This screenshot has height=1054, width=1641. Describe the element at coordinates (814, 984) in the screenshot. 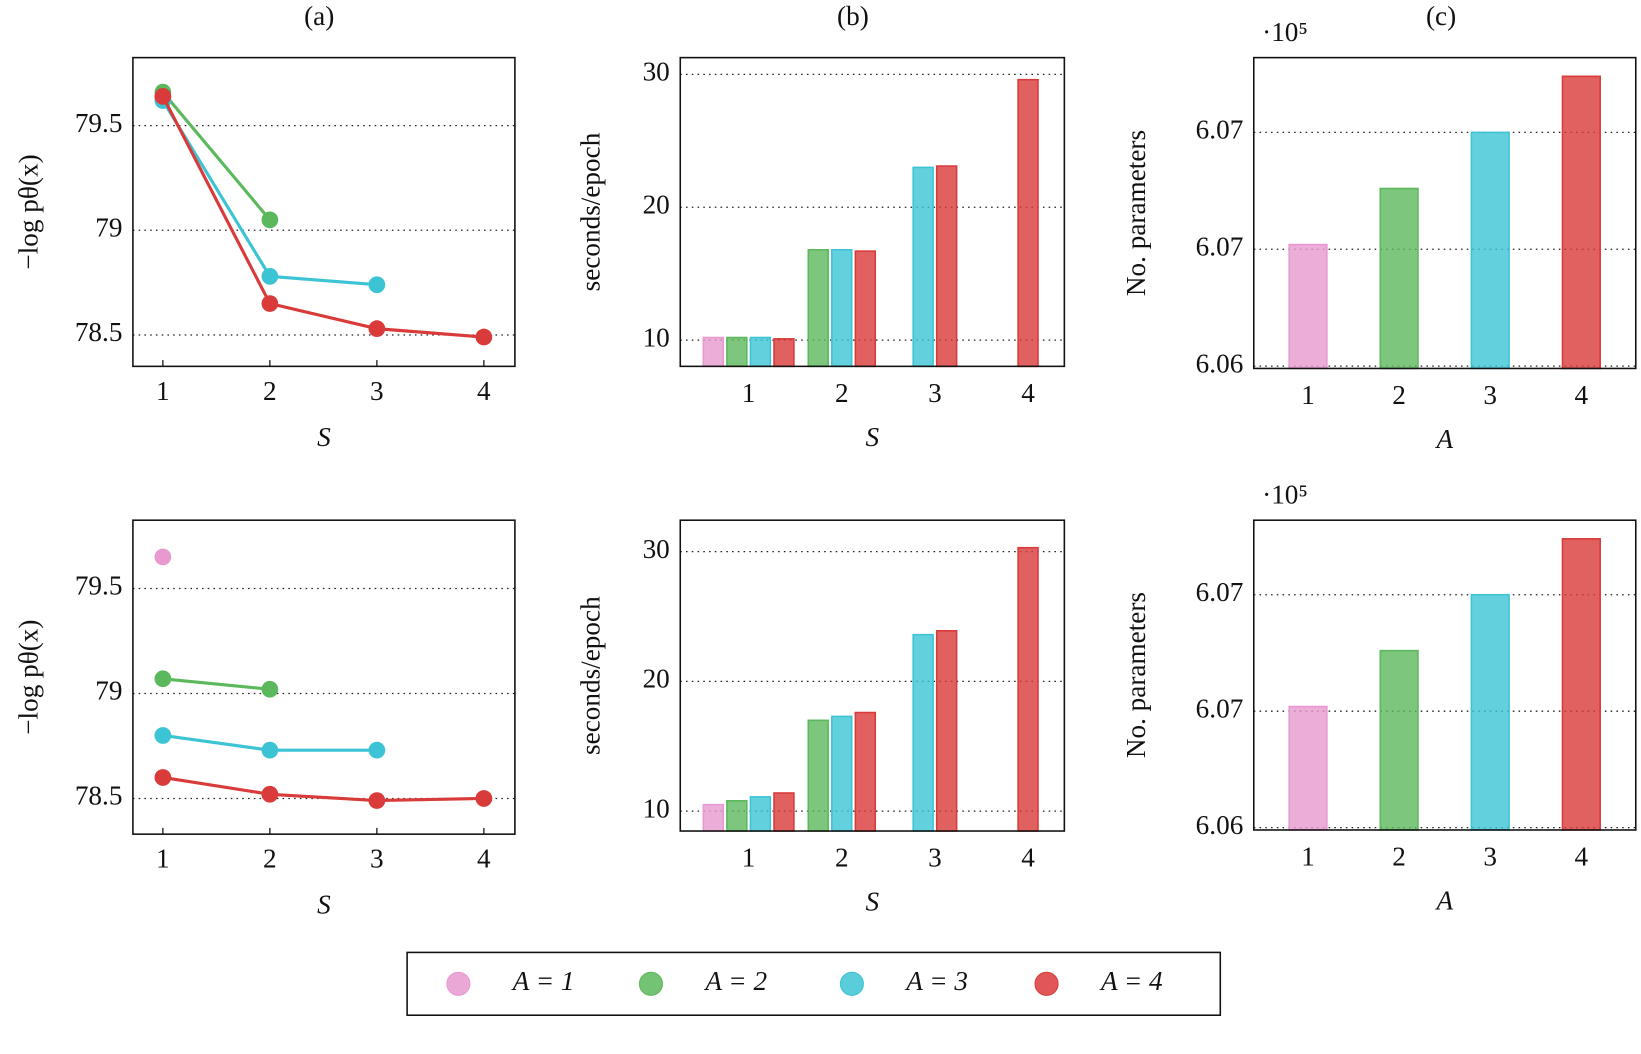

I see `legend-box` at that location.